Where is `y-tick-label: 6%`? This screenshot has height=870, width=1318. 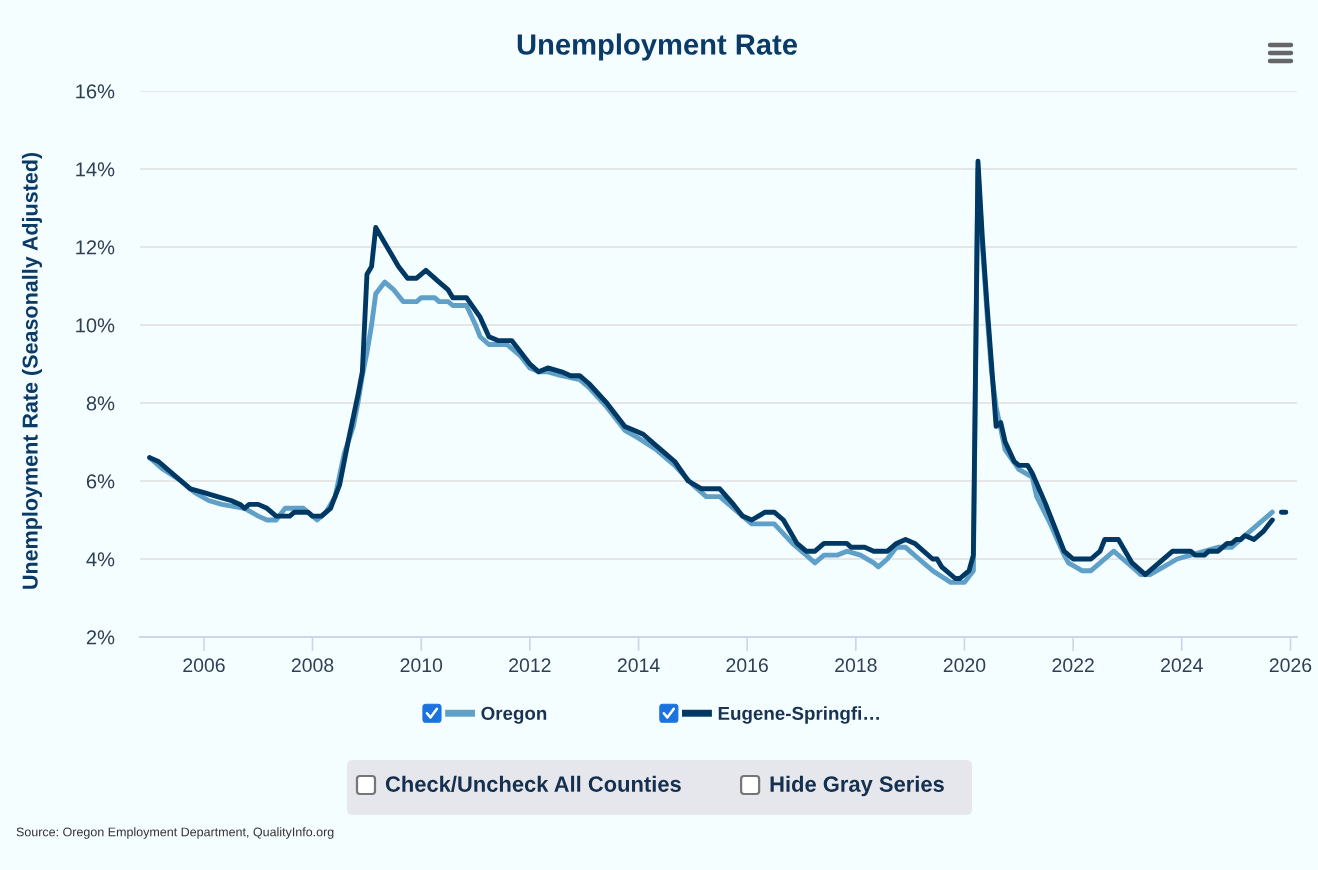 y-tick-label: 6% is located at coordinates (100, 481).